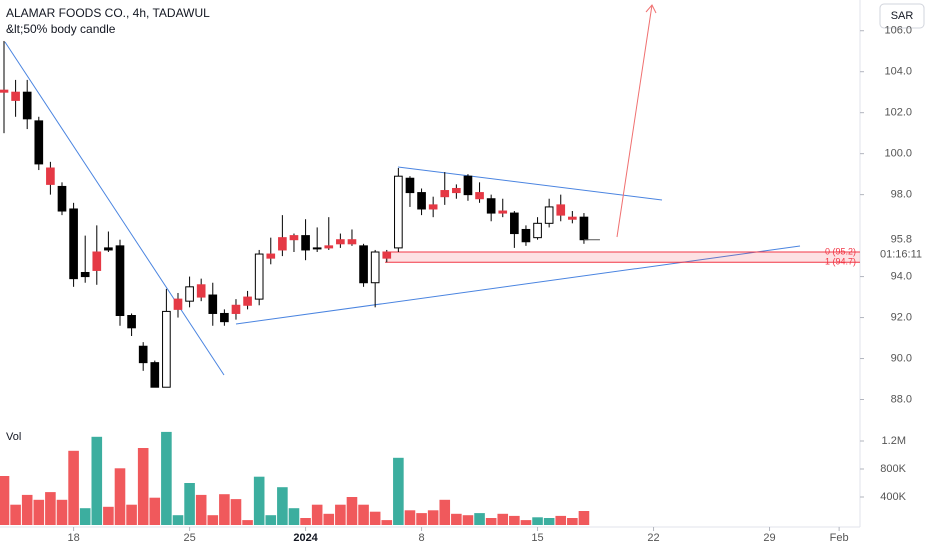  I want to click on volume-title: Vol, so click(13, 437).